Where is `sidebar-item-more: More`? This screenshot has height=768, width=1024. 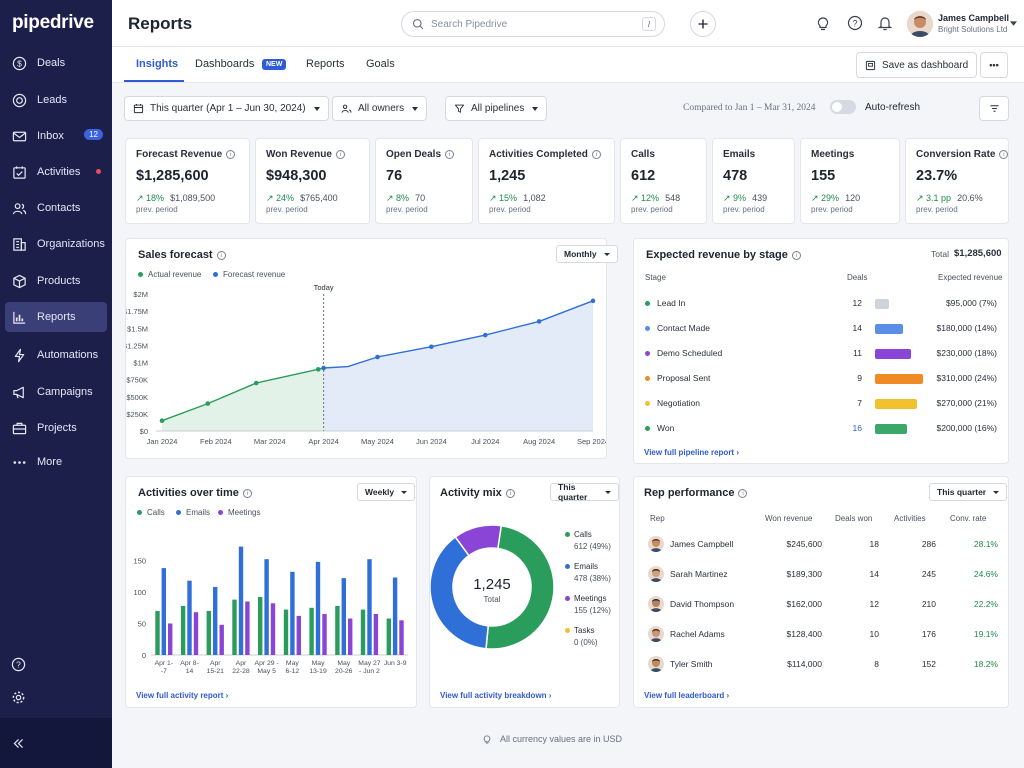
sidebar-item-more: More is located at coordinates (56, 462).